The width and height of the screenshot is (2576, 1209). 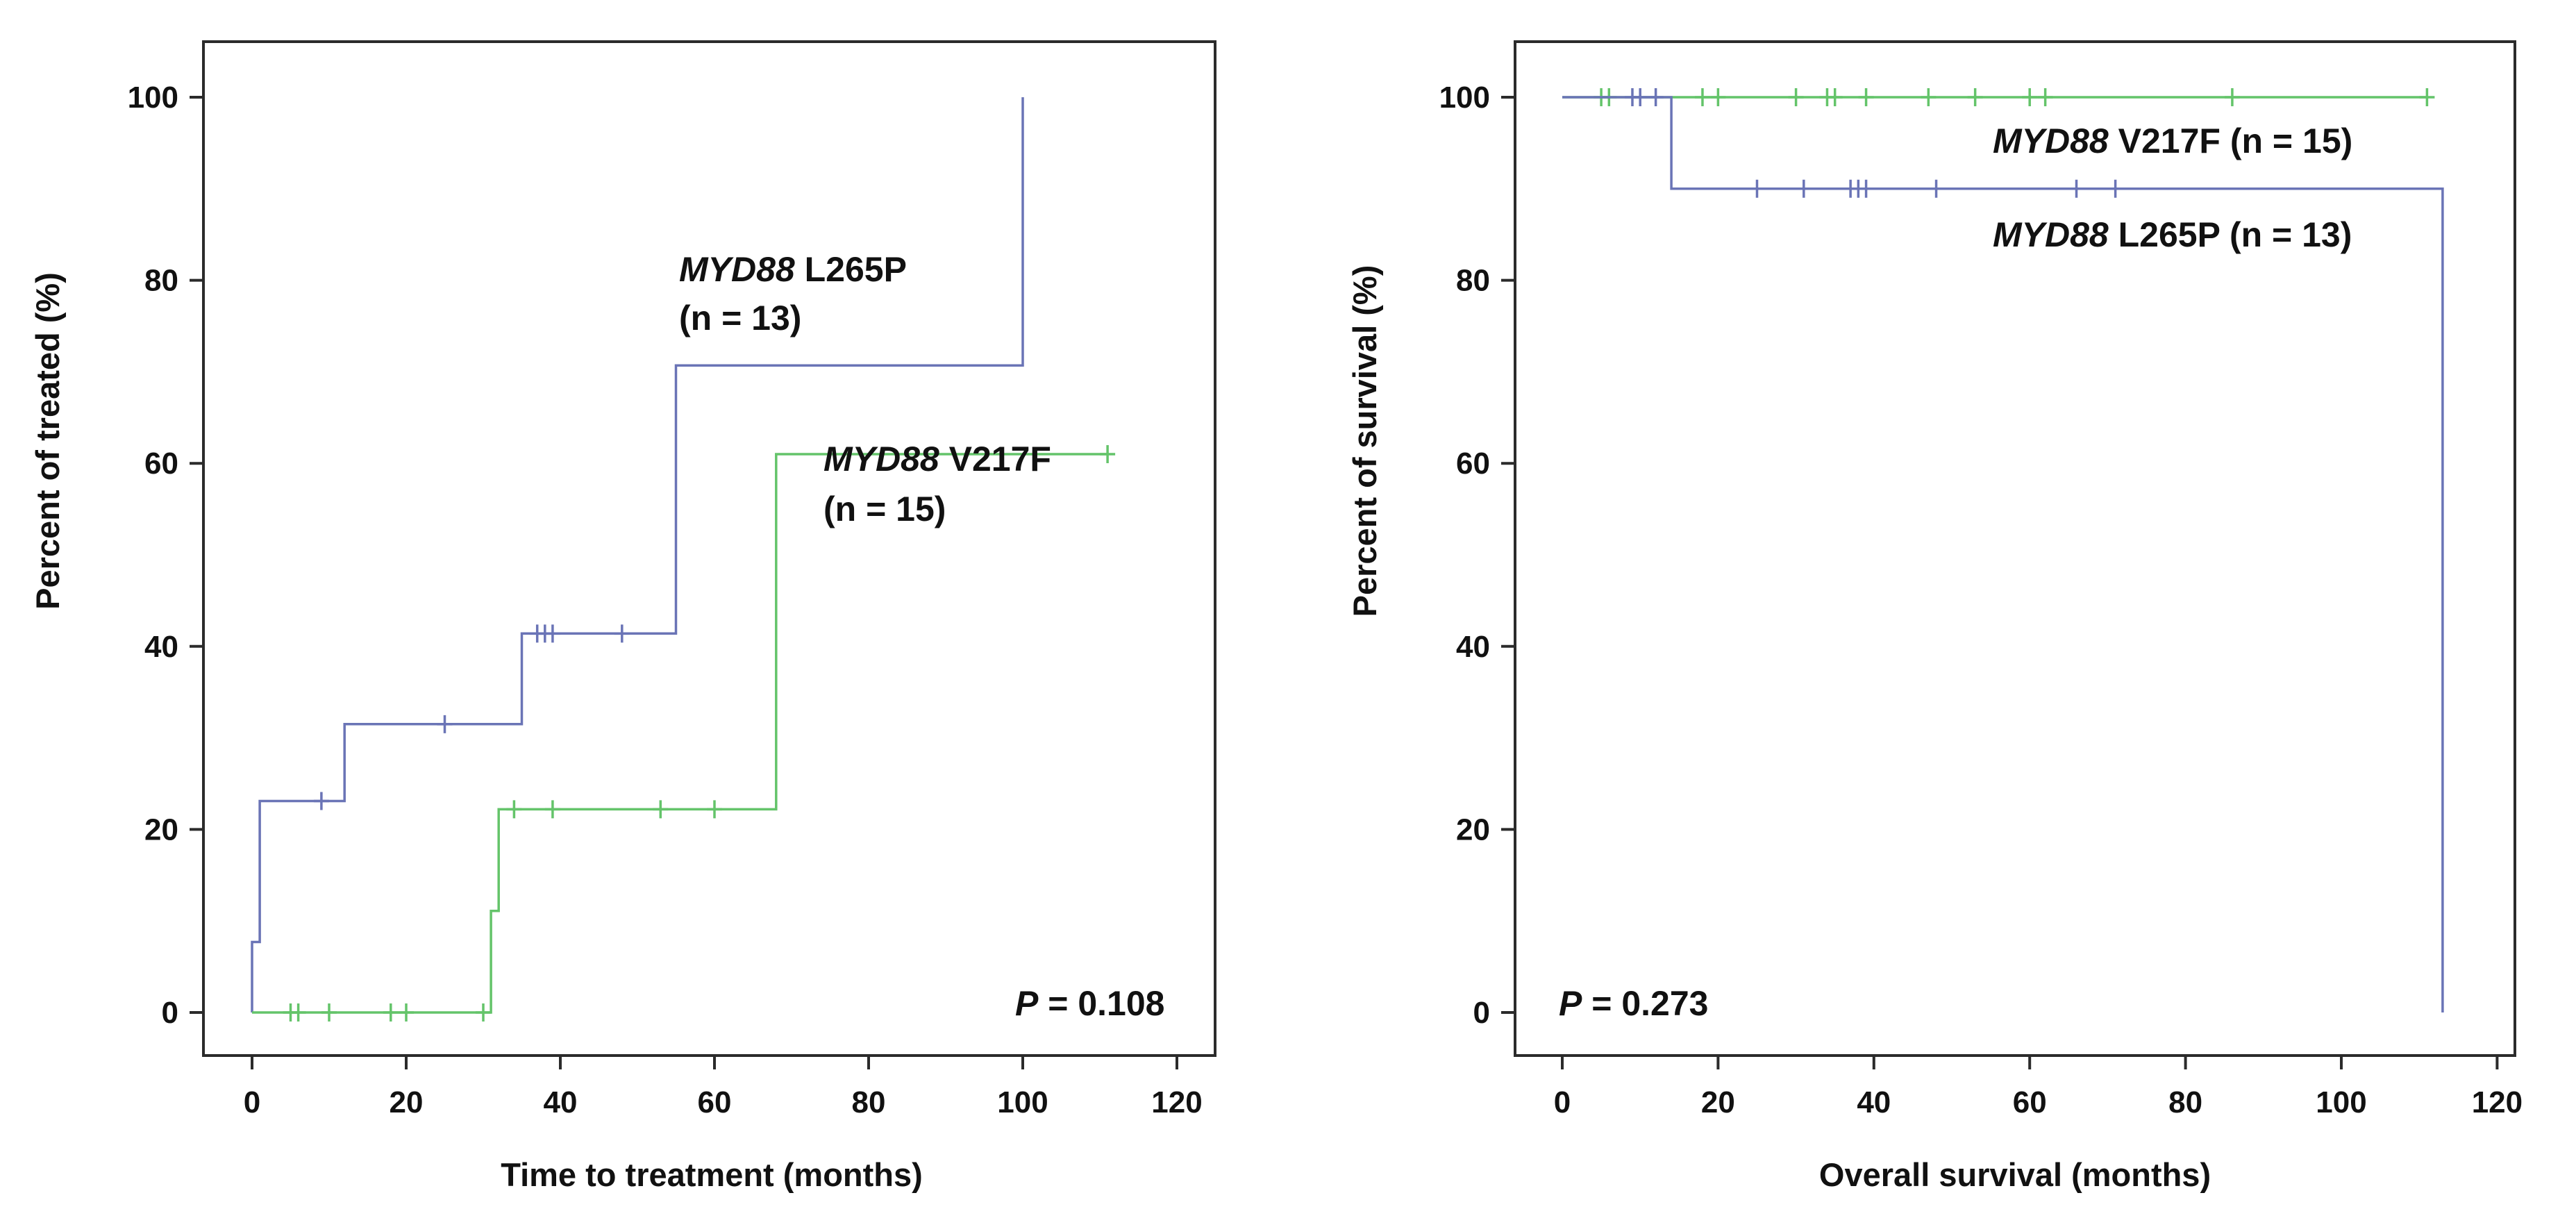 I want to click on p-value-annotation: P = 0.108, so click(x=1089, y=1003).